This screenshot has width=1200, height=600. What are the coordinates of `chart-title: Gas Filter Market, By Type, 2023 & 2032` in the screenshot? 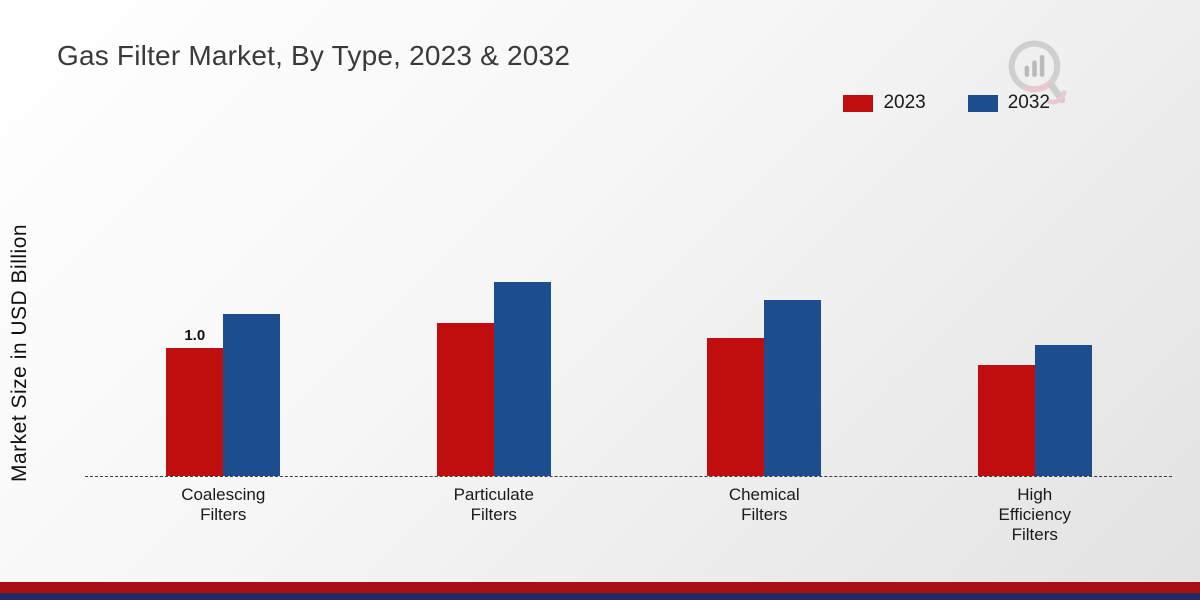 It's located at (314, 55).